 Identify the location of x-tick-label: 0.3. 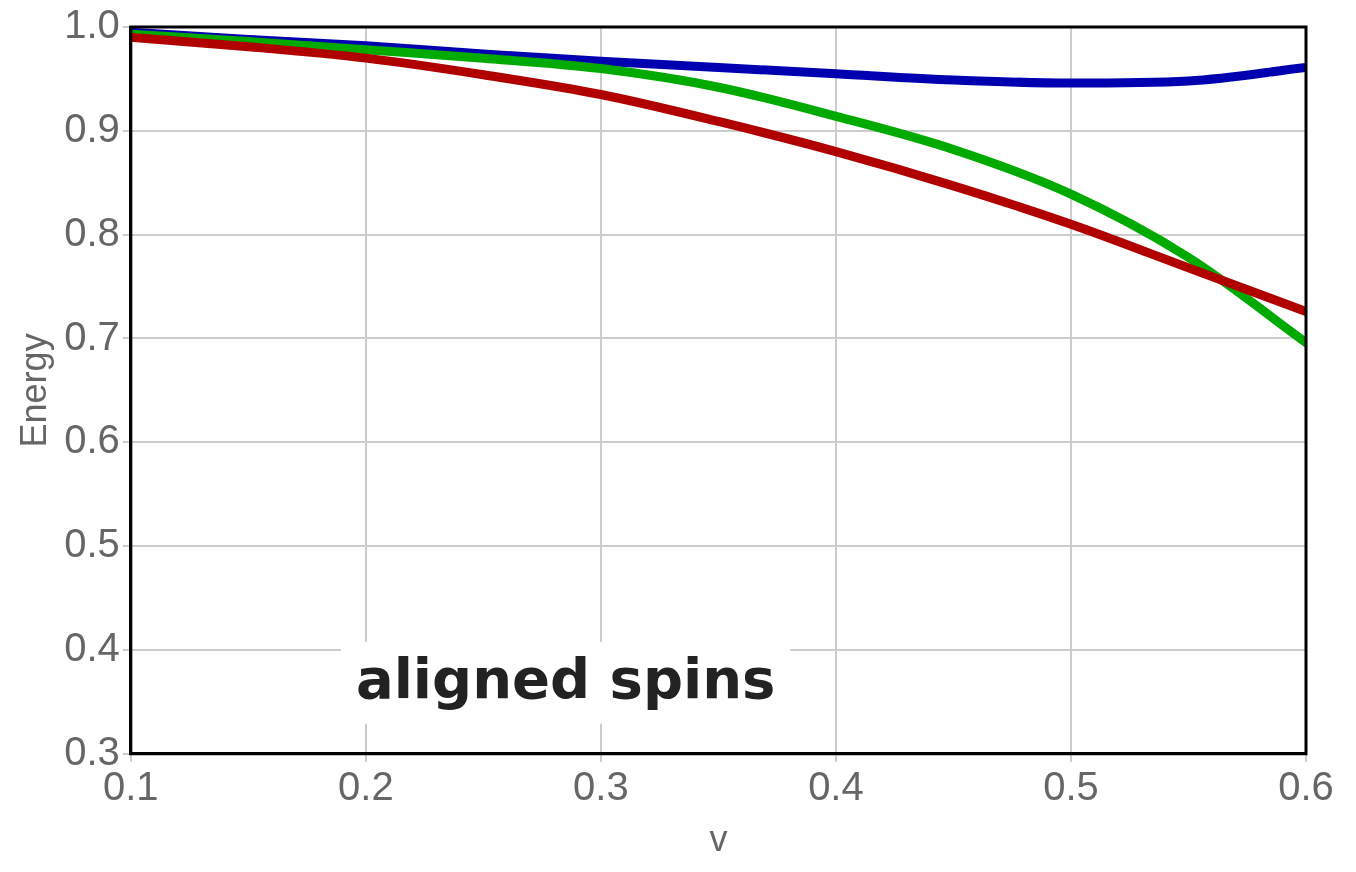
(601, 785).